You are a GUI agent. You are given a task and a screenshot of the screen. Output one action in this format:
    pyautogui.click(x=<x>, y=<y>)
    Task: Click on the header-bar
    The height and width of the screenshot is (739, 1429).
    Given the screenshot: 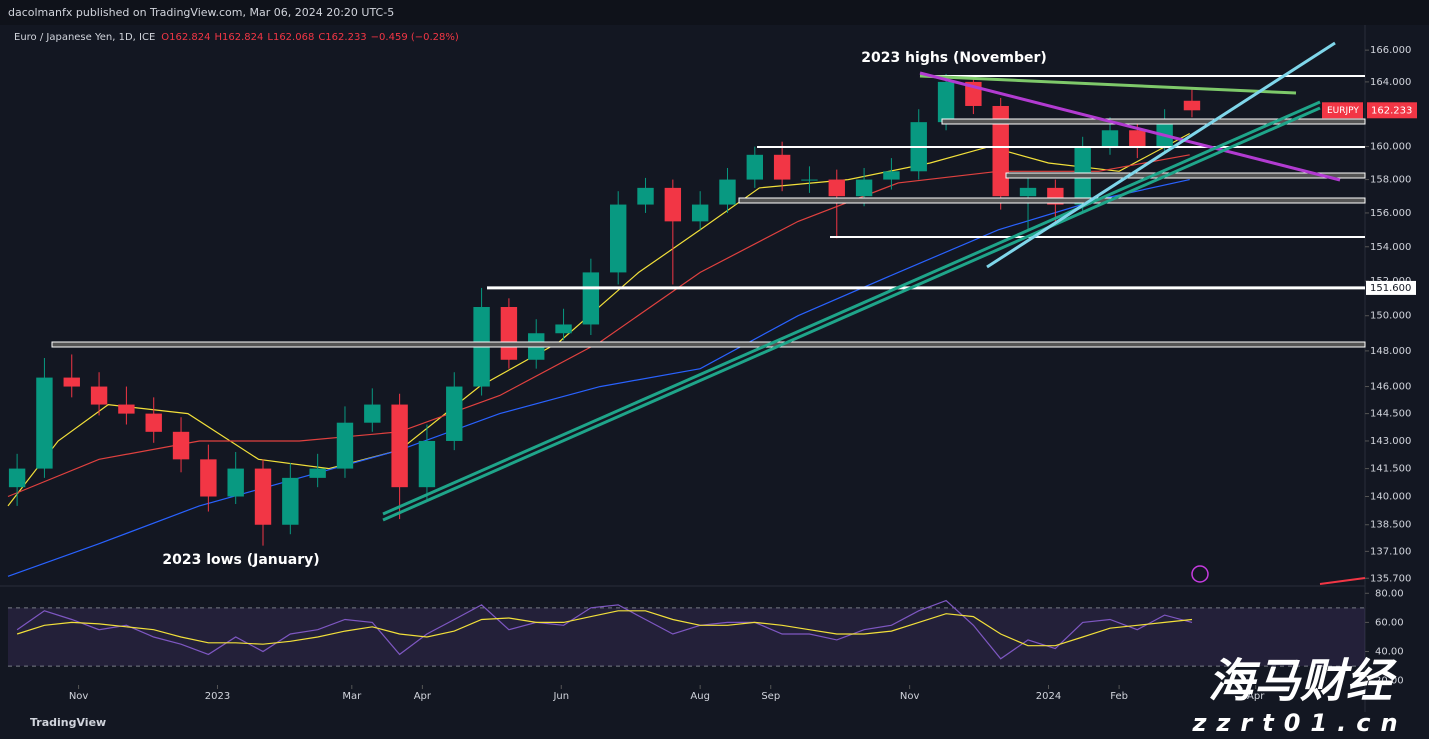 What is the action you would take?
    pyautogui.click(x=714, y=12)
    